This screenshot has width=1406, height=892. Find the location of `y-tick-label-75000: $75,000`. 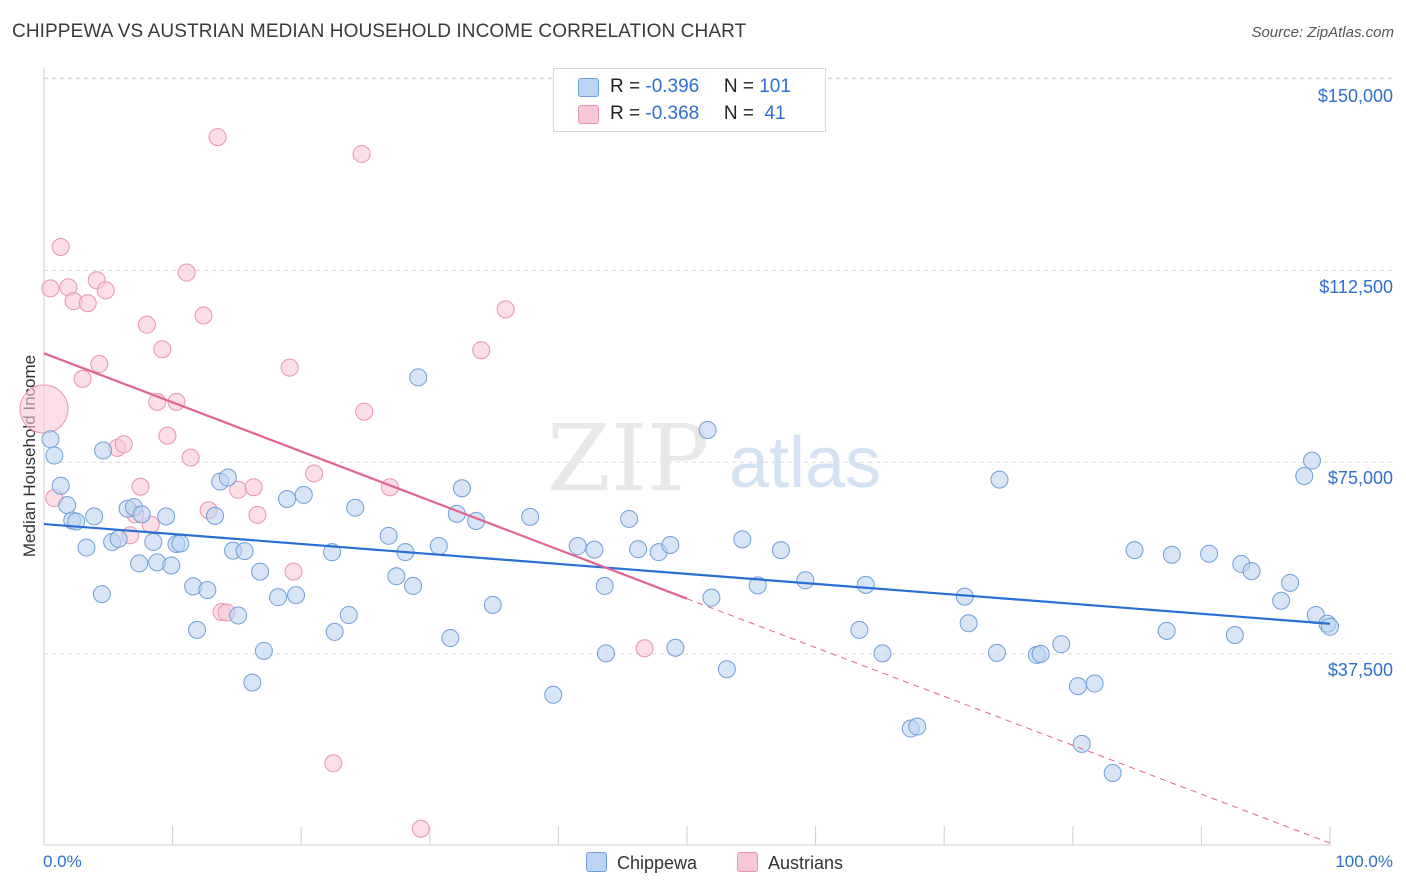

y-tick-label-75000: $75,000 is located at coordinates (1360, 478).